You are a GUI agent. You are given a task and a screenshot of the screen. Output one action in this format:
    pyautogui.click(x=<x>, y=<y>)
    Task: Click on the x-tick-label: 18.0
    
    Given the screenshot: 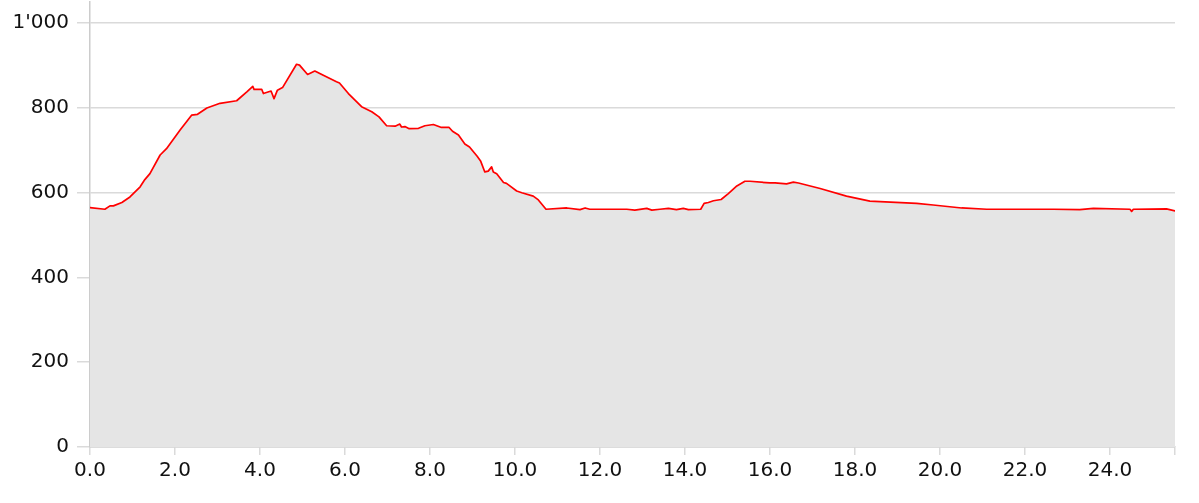 What is the action you would take?
    pyautogui.click(x=855, y=469)
    